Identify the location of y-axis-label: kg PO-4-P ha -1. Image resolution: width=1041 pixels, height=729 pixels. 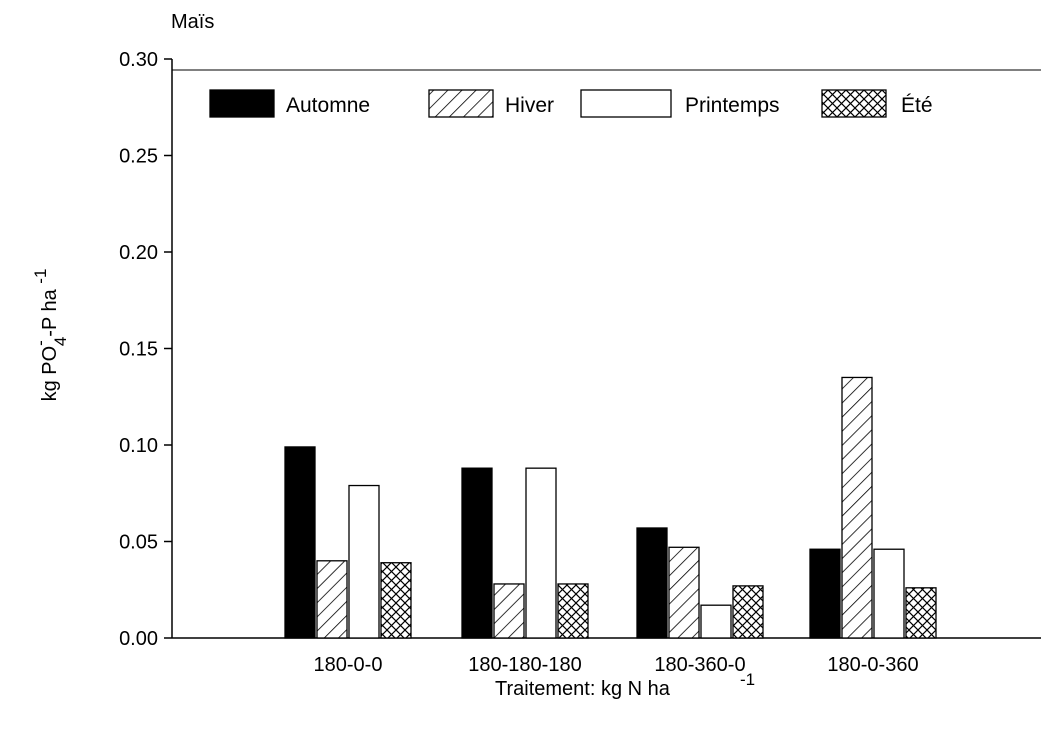
(50, 335).